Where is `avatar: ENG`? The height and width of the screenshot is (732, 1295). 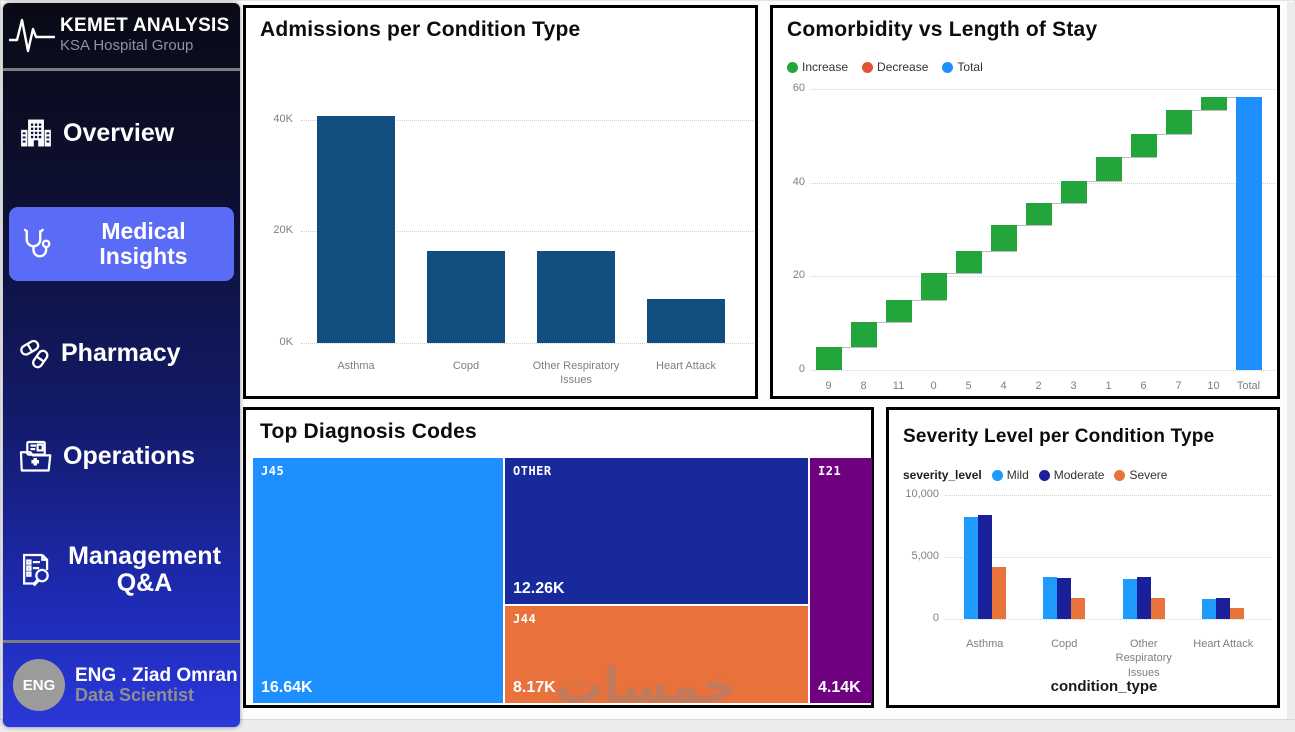 avatar: ENG is located at coordinates (39, 685).